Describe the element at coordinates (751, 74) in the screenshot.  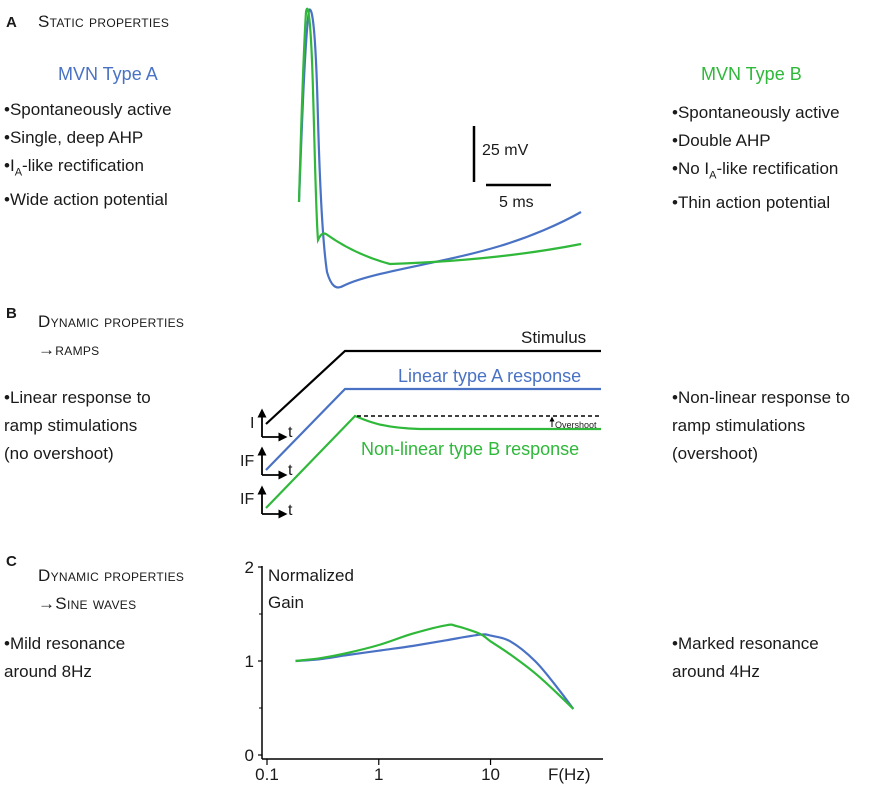
I see `type-b-heading: MVN Type B` at that location.